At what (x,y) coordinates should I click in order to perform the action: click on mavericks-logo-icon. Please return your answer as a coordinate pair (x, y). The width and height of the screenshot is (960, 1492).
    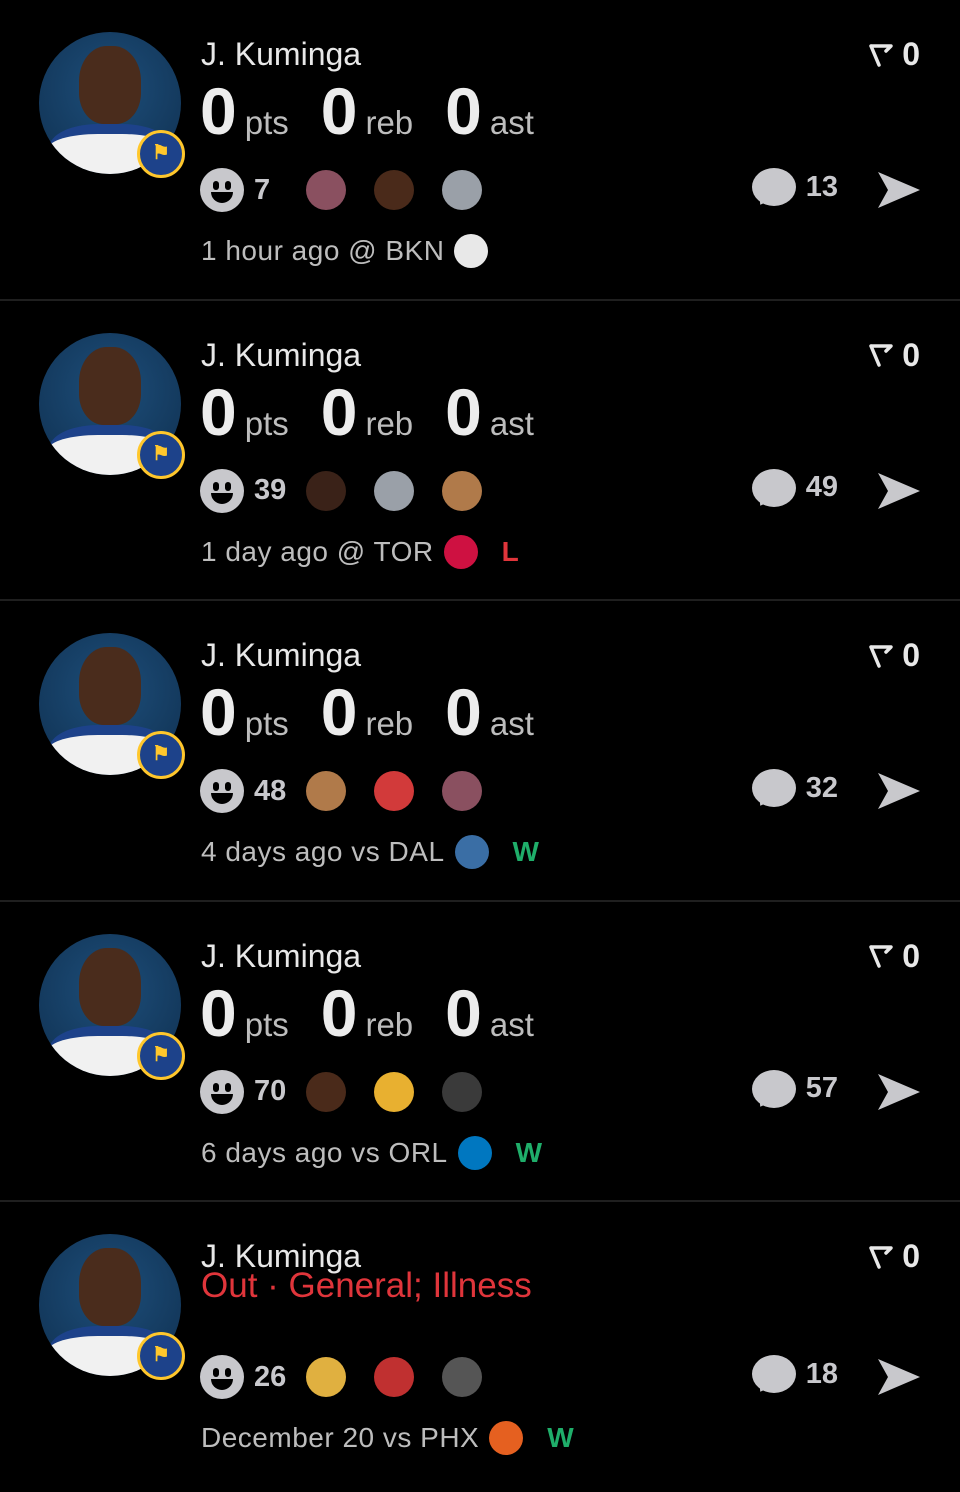
    Looking at the image, I should click on (471, 852).